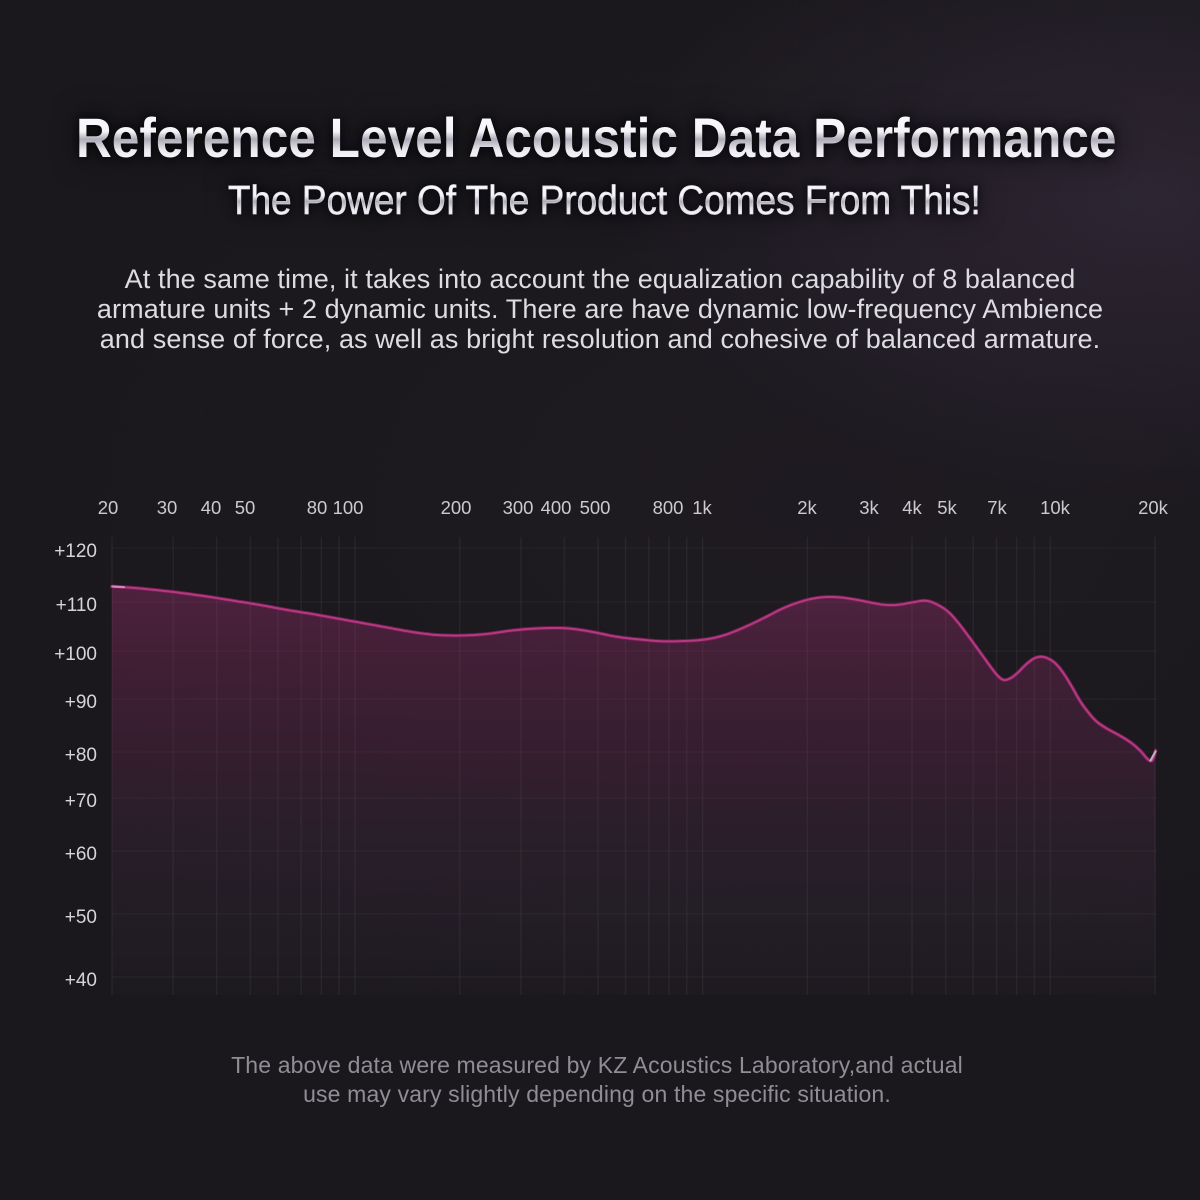 The height and width of the screenshot is (1200, 1200). Describe the element at coordinates (1153, 507) in the screenshot. I see `svg-text: 20k` at that location.